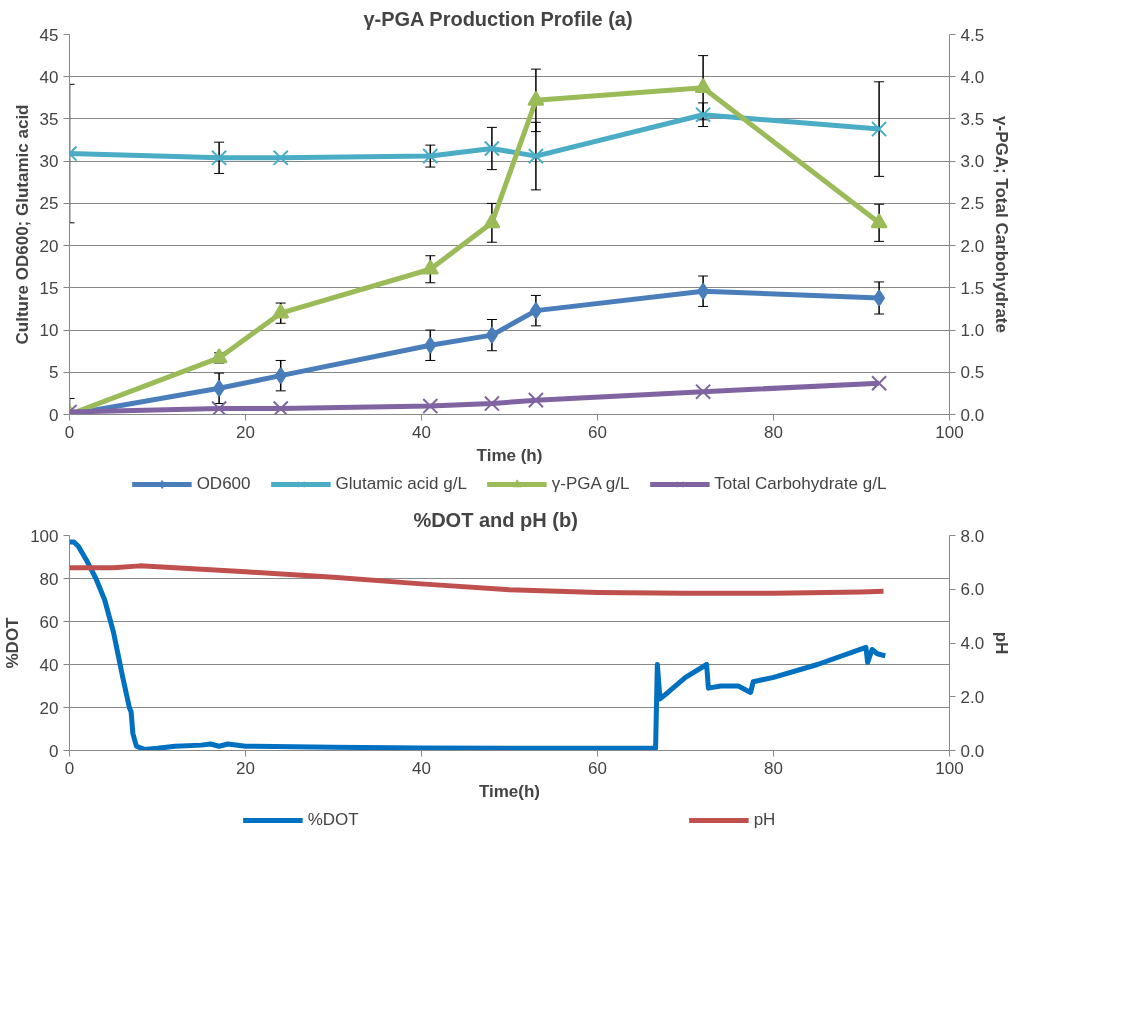  What do you see at coordinates (800, 484) in the screenshot?
I see `legend-label: Total Carbohydrate g/L` at bounding box center [800, 484].